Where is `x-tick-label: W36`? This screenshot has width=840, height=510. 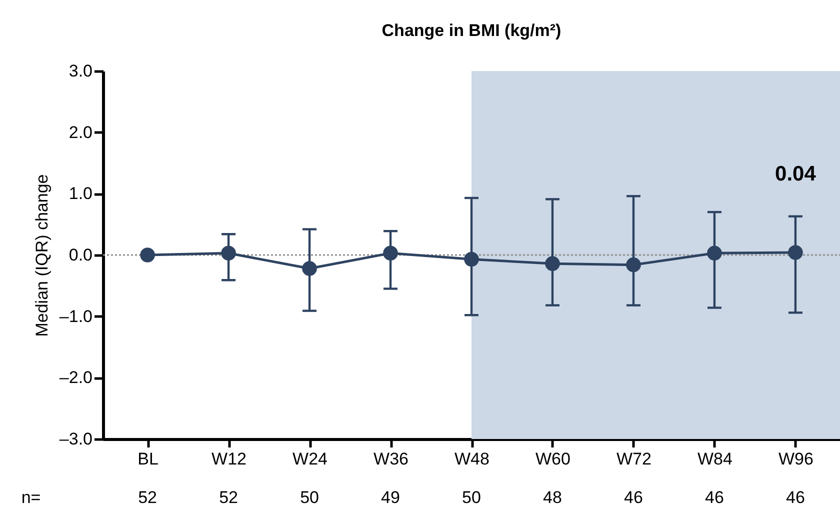
x-tick-label: W36 is located at coordinates (391, 459).